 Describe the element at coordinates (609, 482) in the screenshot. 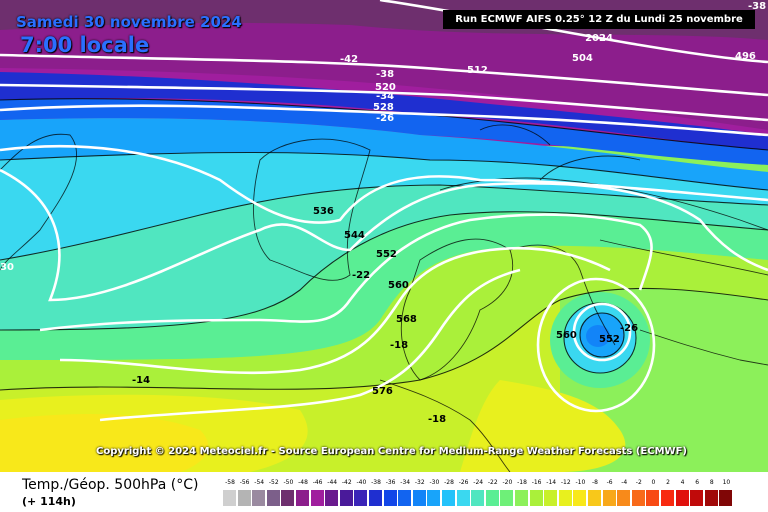

I see `legend-label: -6` at that location.